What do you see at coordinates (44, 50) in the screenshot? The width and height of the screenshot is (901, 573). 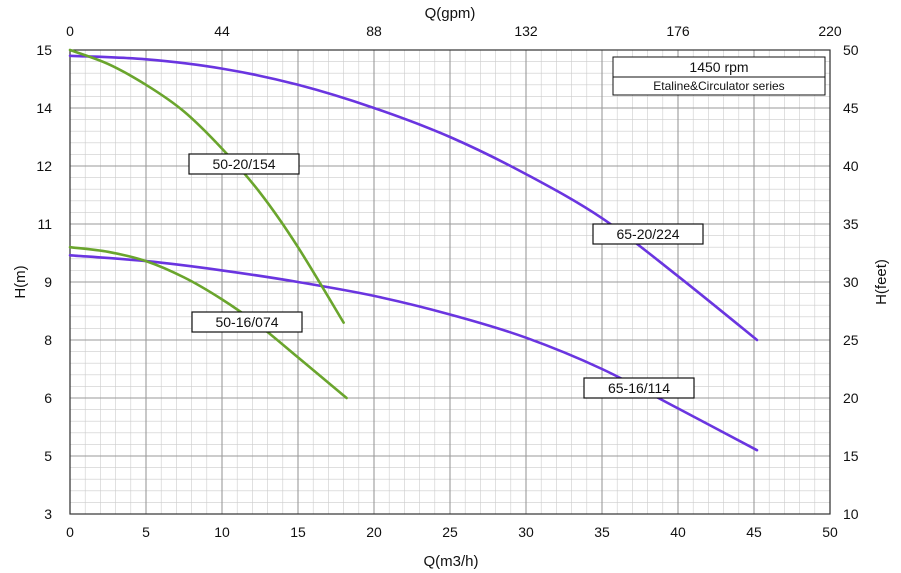 I see `y-tick-label: 15` at bounding box center [44, 50].